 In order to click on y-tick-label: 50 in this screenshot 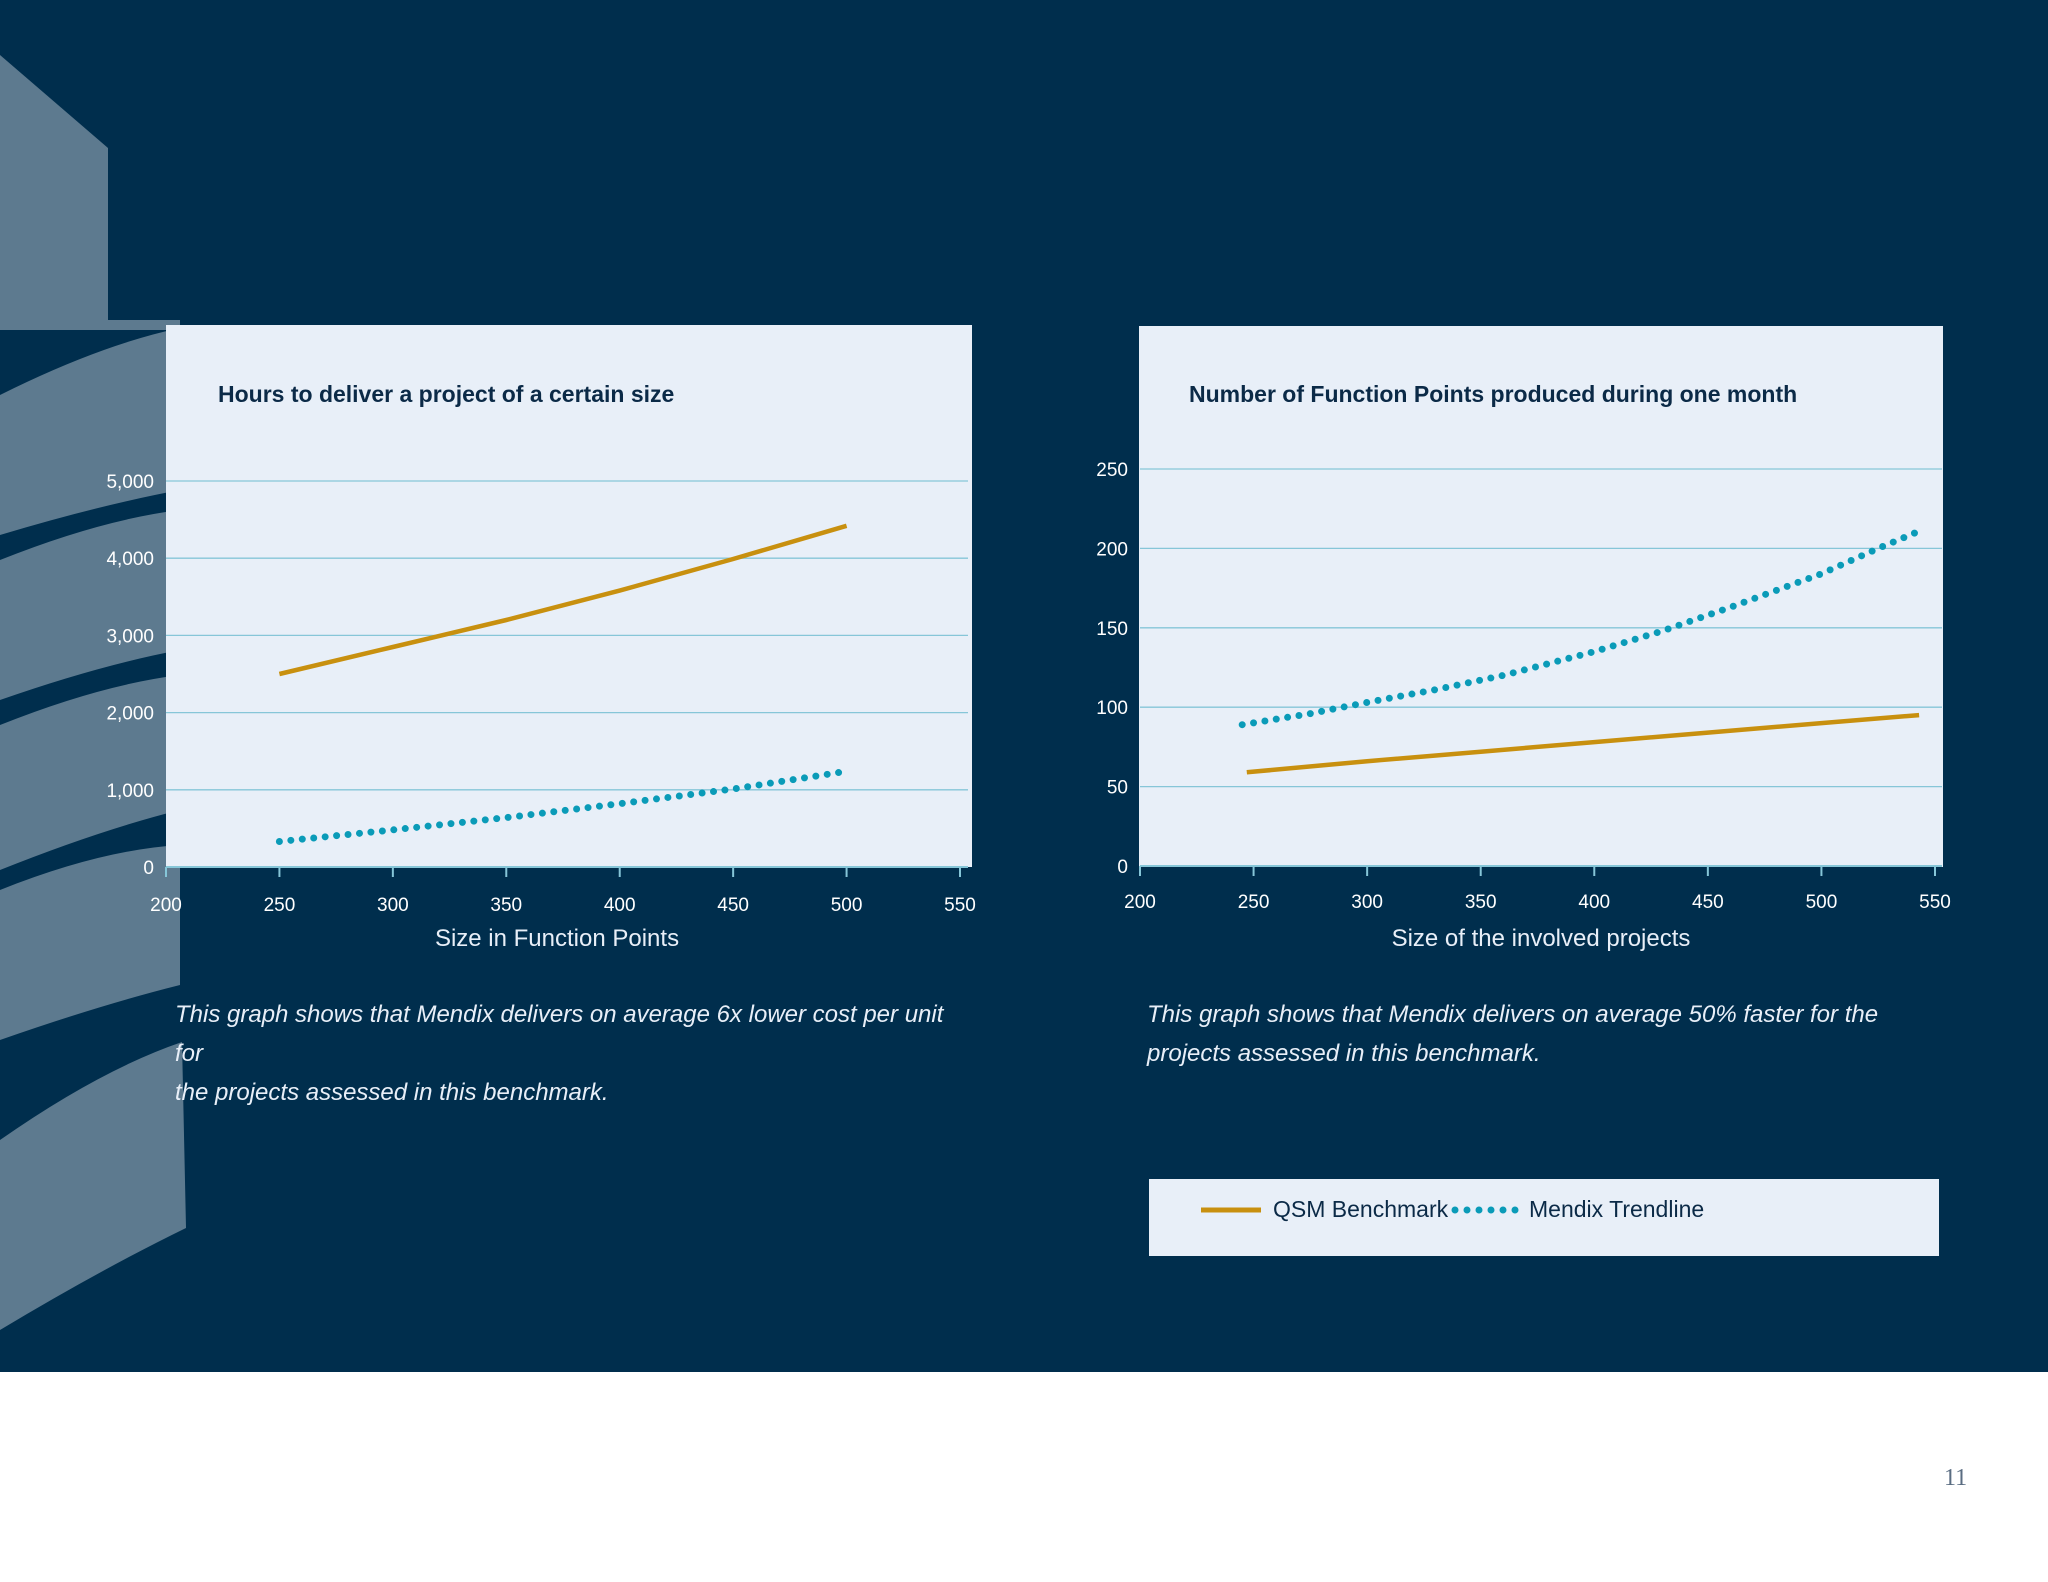, I will do `click(1117, 788)`.